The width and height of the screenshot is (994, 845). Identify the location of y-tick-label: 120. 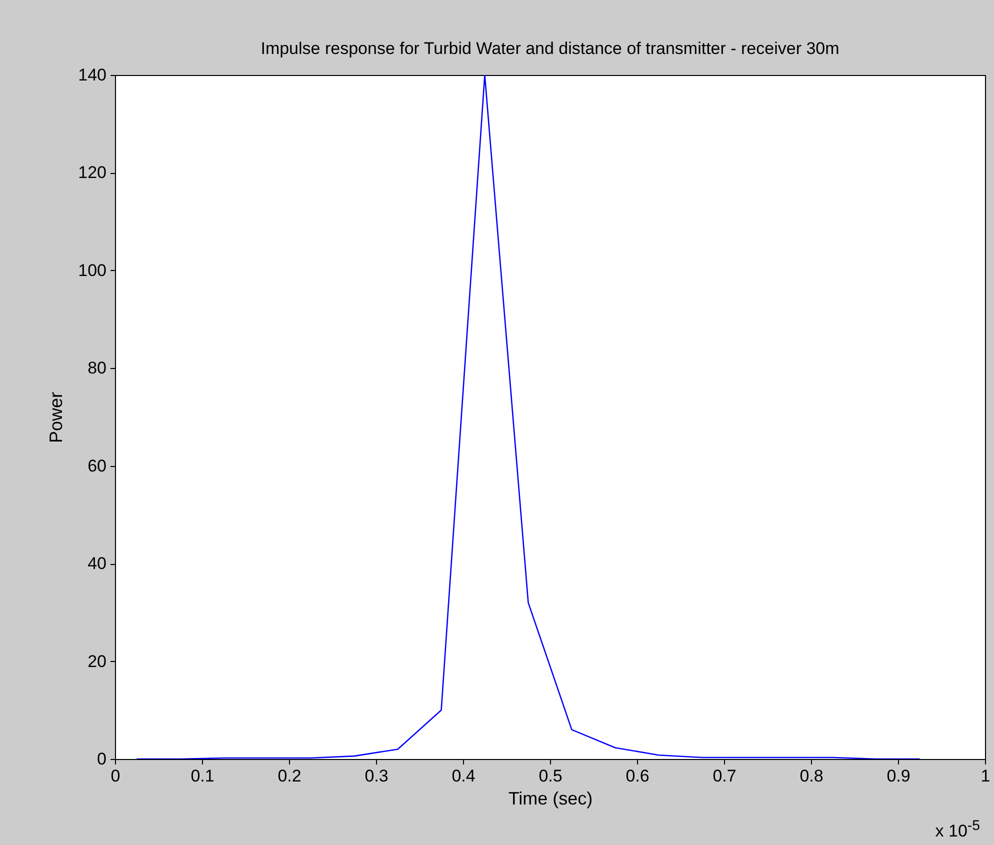
(92, 172).